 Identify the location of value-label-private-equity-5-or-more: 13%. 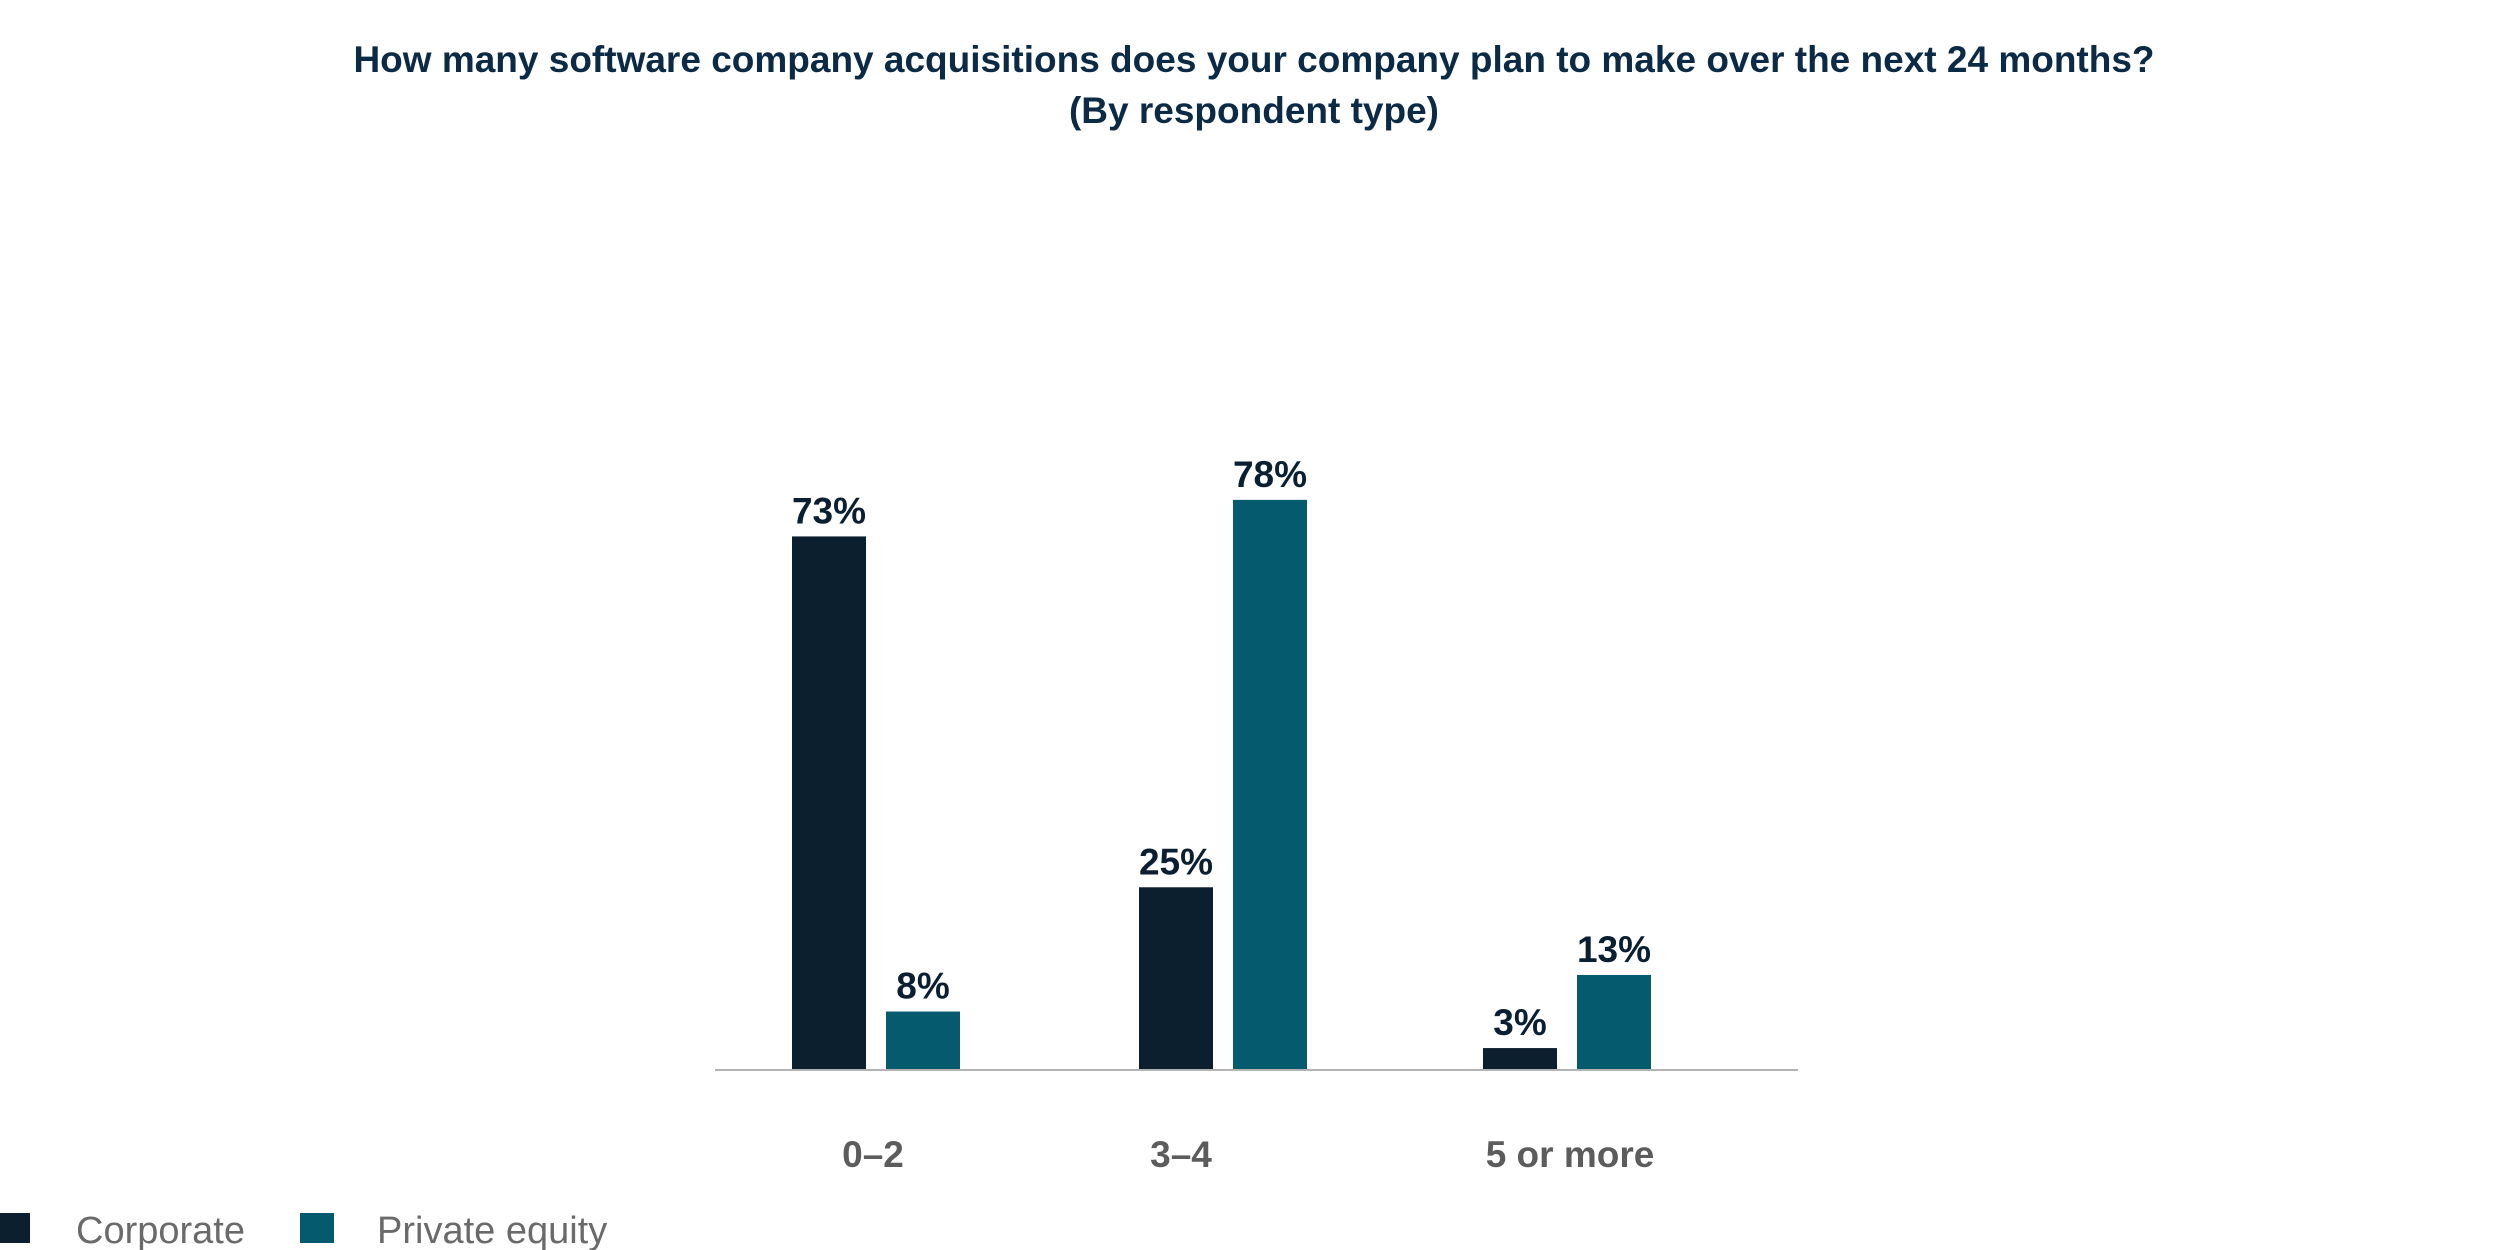
(1614, 949).